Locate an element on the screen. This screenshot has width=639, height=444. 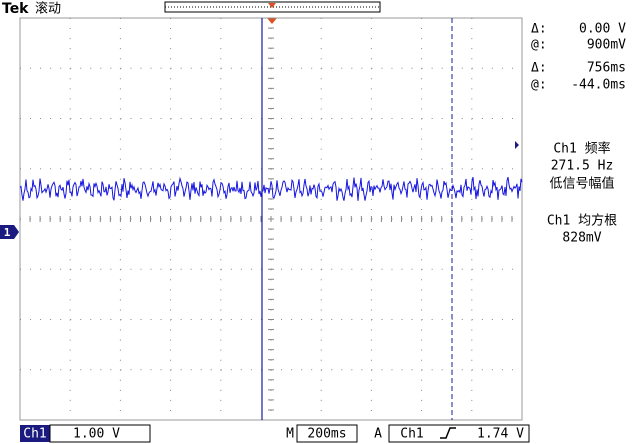
footer-channel-box is located at coordinates (35, 433).